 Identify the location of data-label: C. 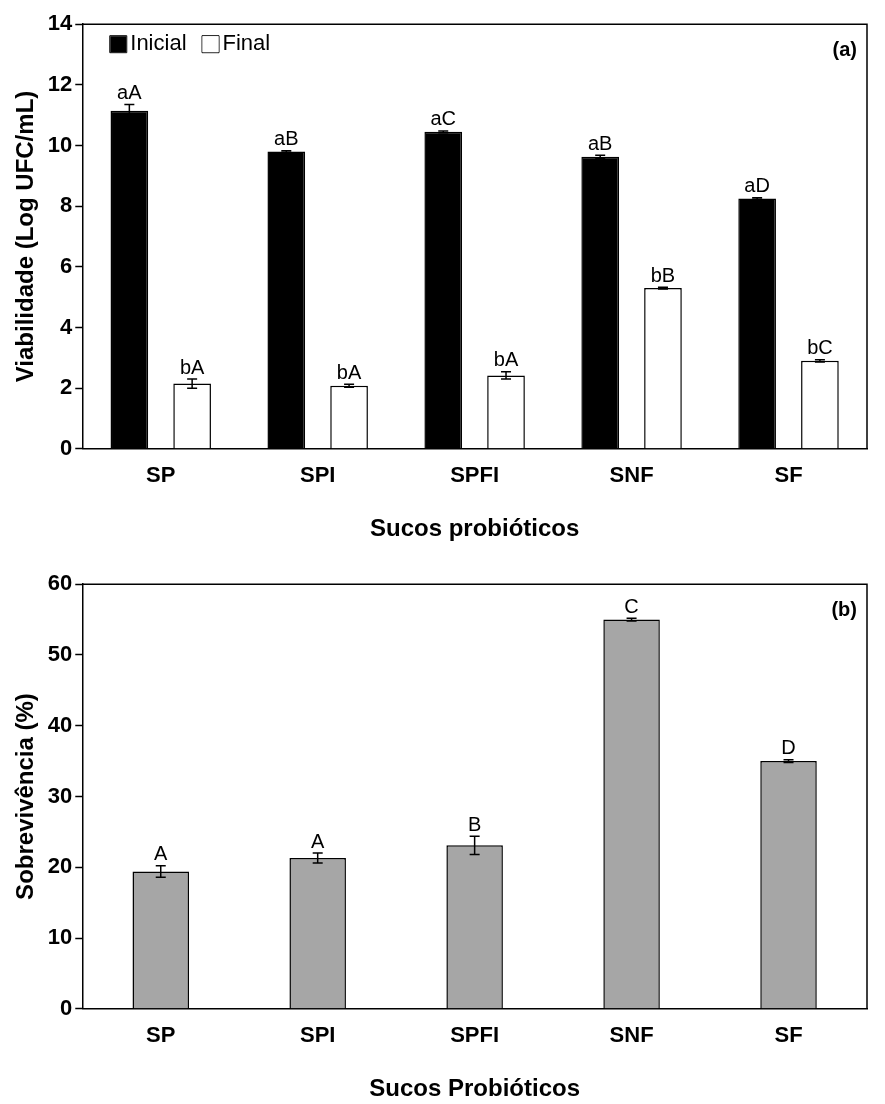
(631, 605).